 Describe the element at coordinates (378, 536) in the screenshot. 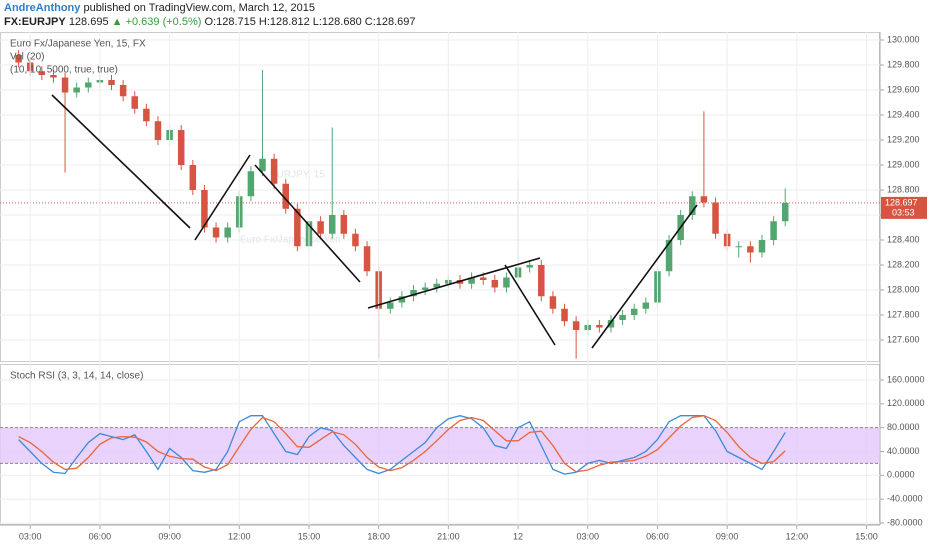

I see `x-tick-label: 18:00` at that location.